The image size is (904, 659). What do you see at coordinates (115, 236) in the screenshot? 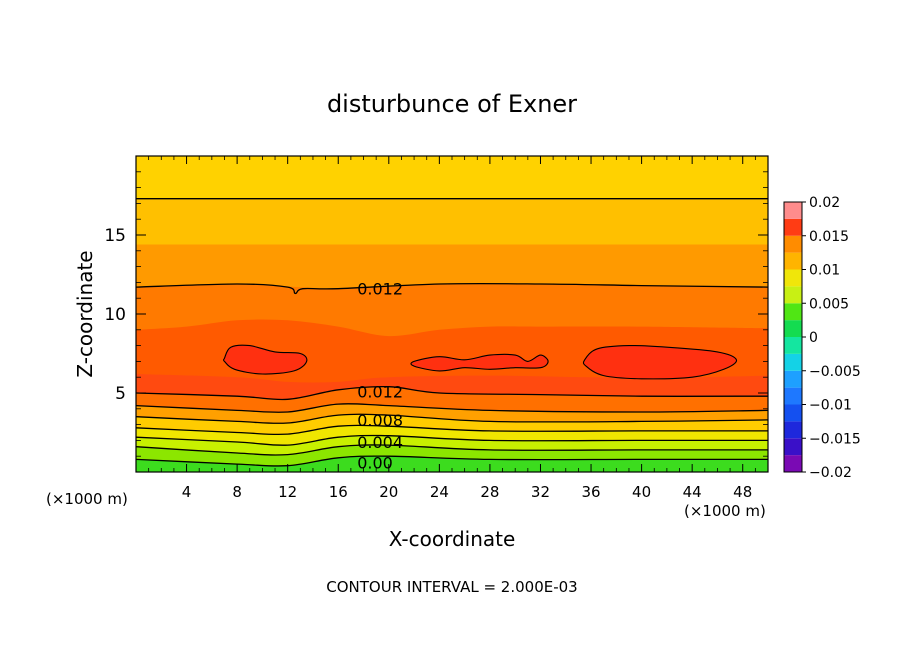
I see `y-tick-label: 15` at bounding box center [115, 236].